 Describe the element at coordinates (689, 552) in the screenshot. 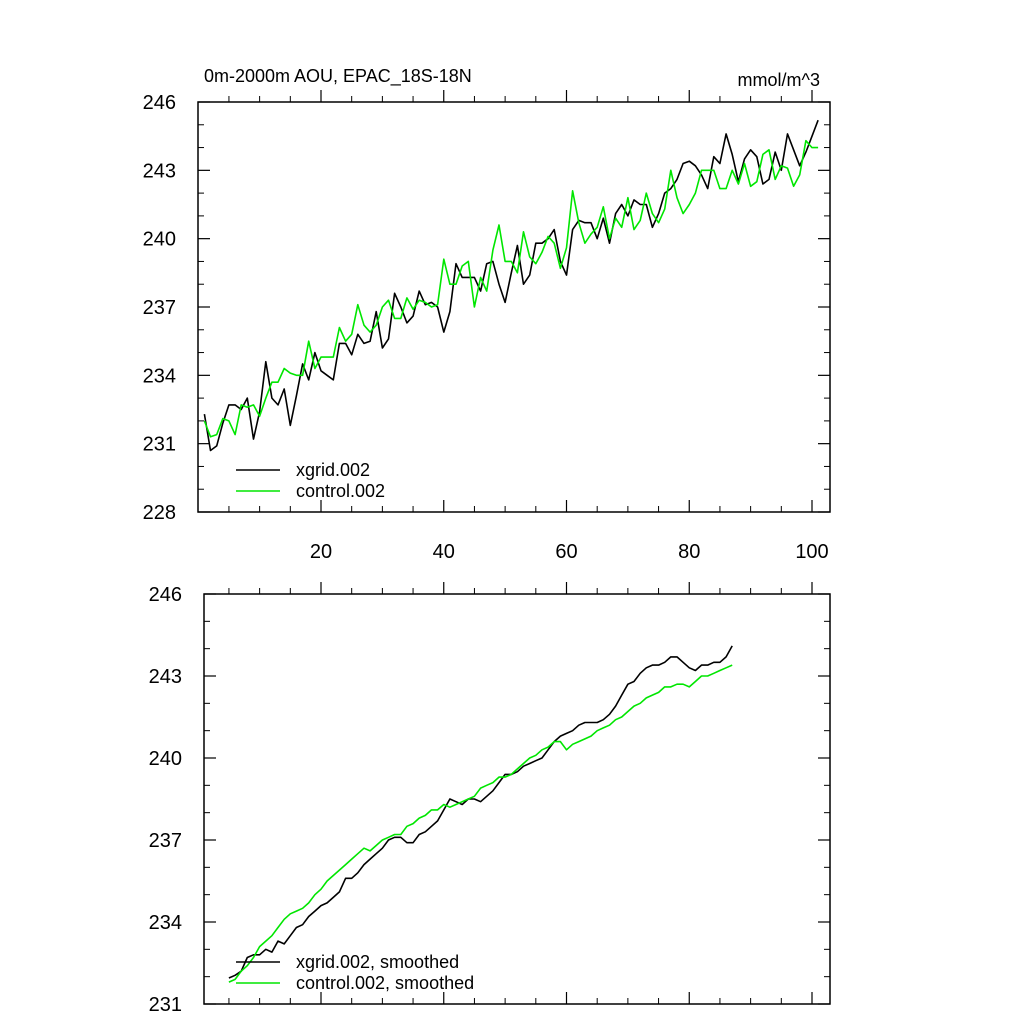

I see `x-tick-label: 80` at that location.